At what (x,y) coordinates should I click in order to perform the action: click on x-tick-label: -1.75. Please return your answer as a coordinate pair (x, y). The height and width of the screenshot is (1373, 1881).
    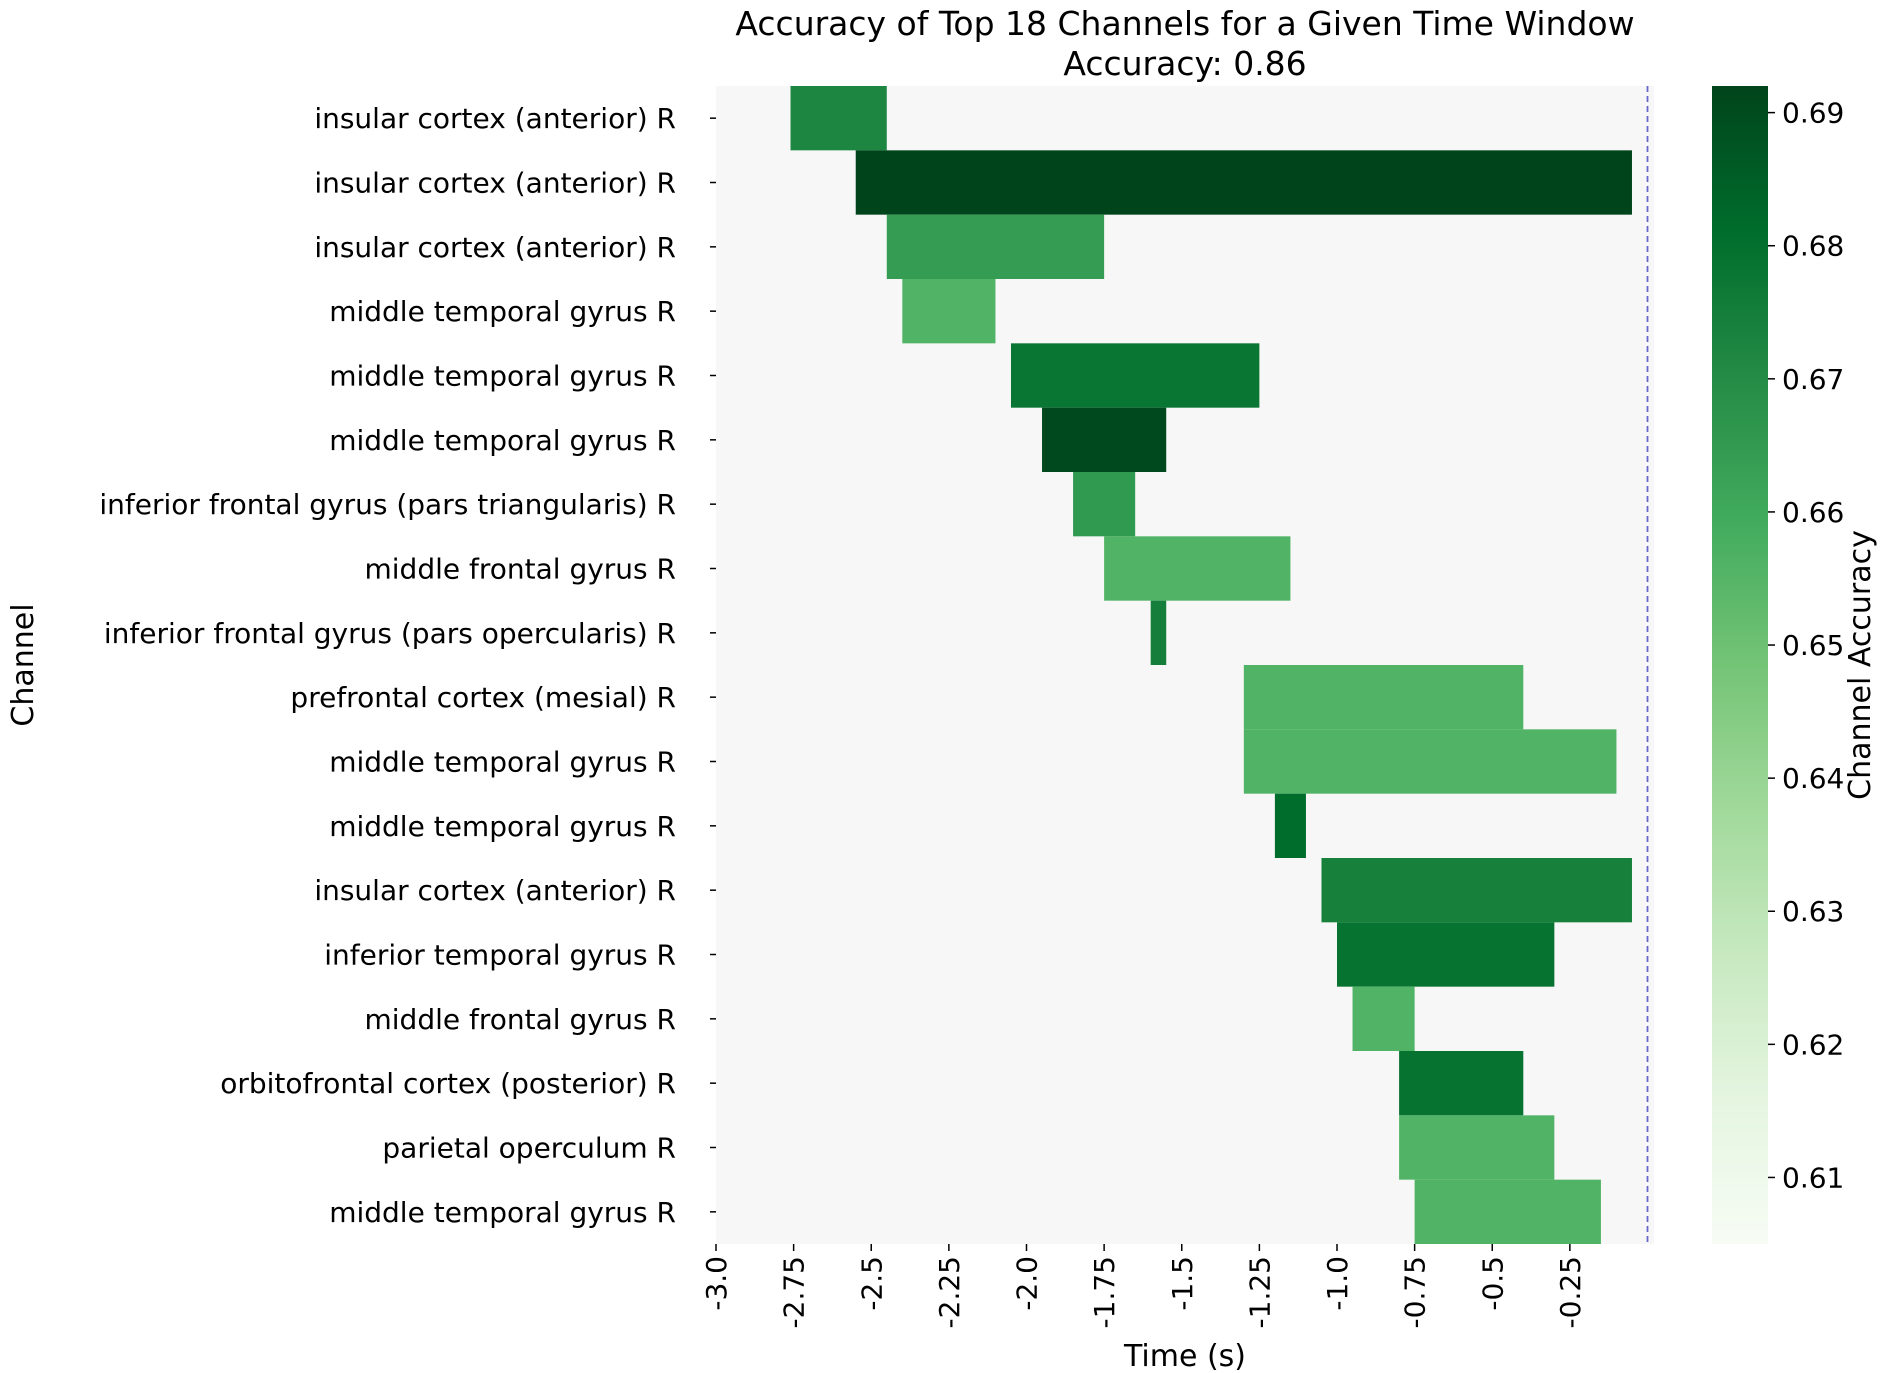
    Looking at the image, I should click on (1104, 1292).